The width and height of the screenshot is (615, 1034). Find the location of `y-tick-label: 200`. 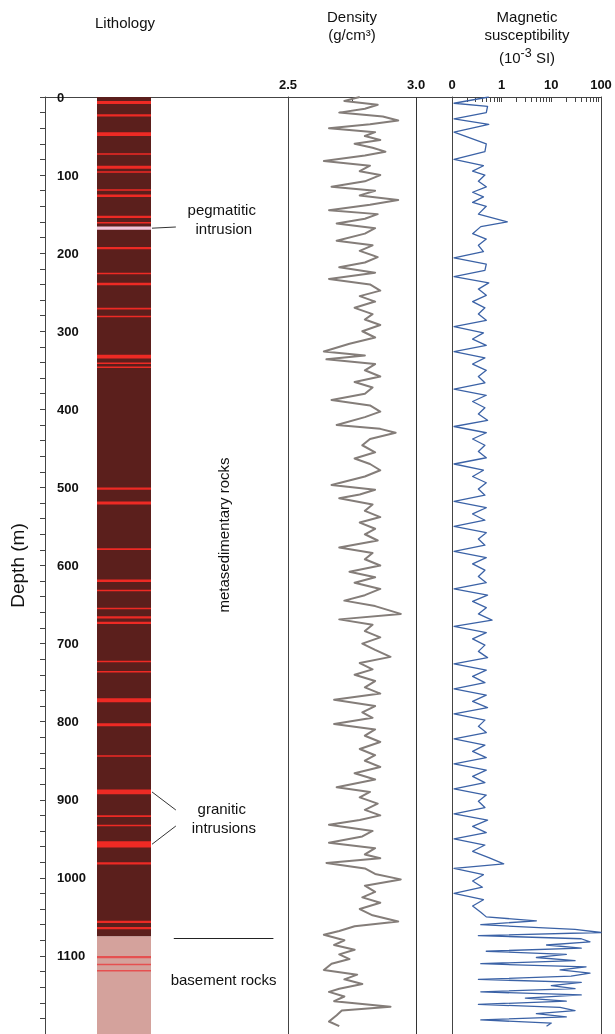

y-tick-label: 200 is located at coordinates (68, 253).